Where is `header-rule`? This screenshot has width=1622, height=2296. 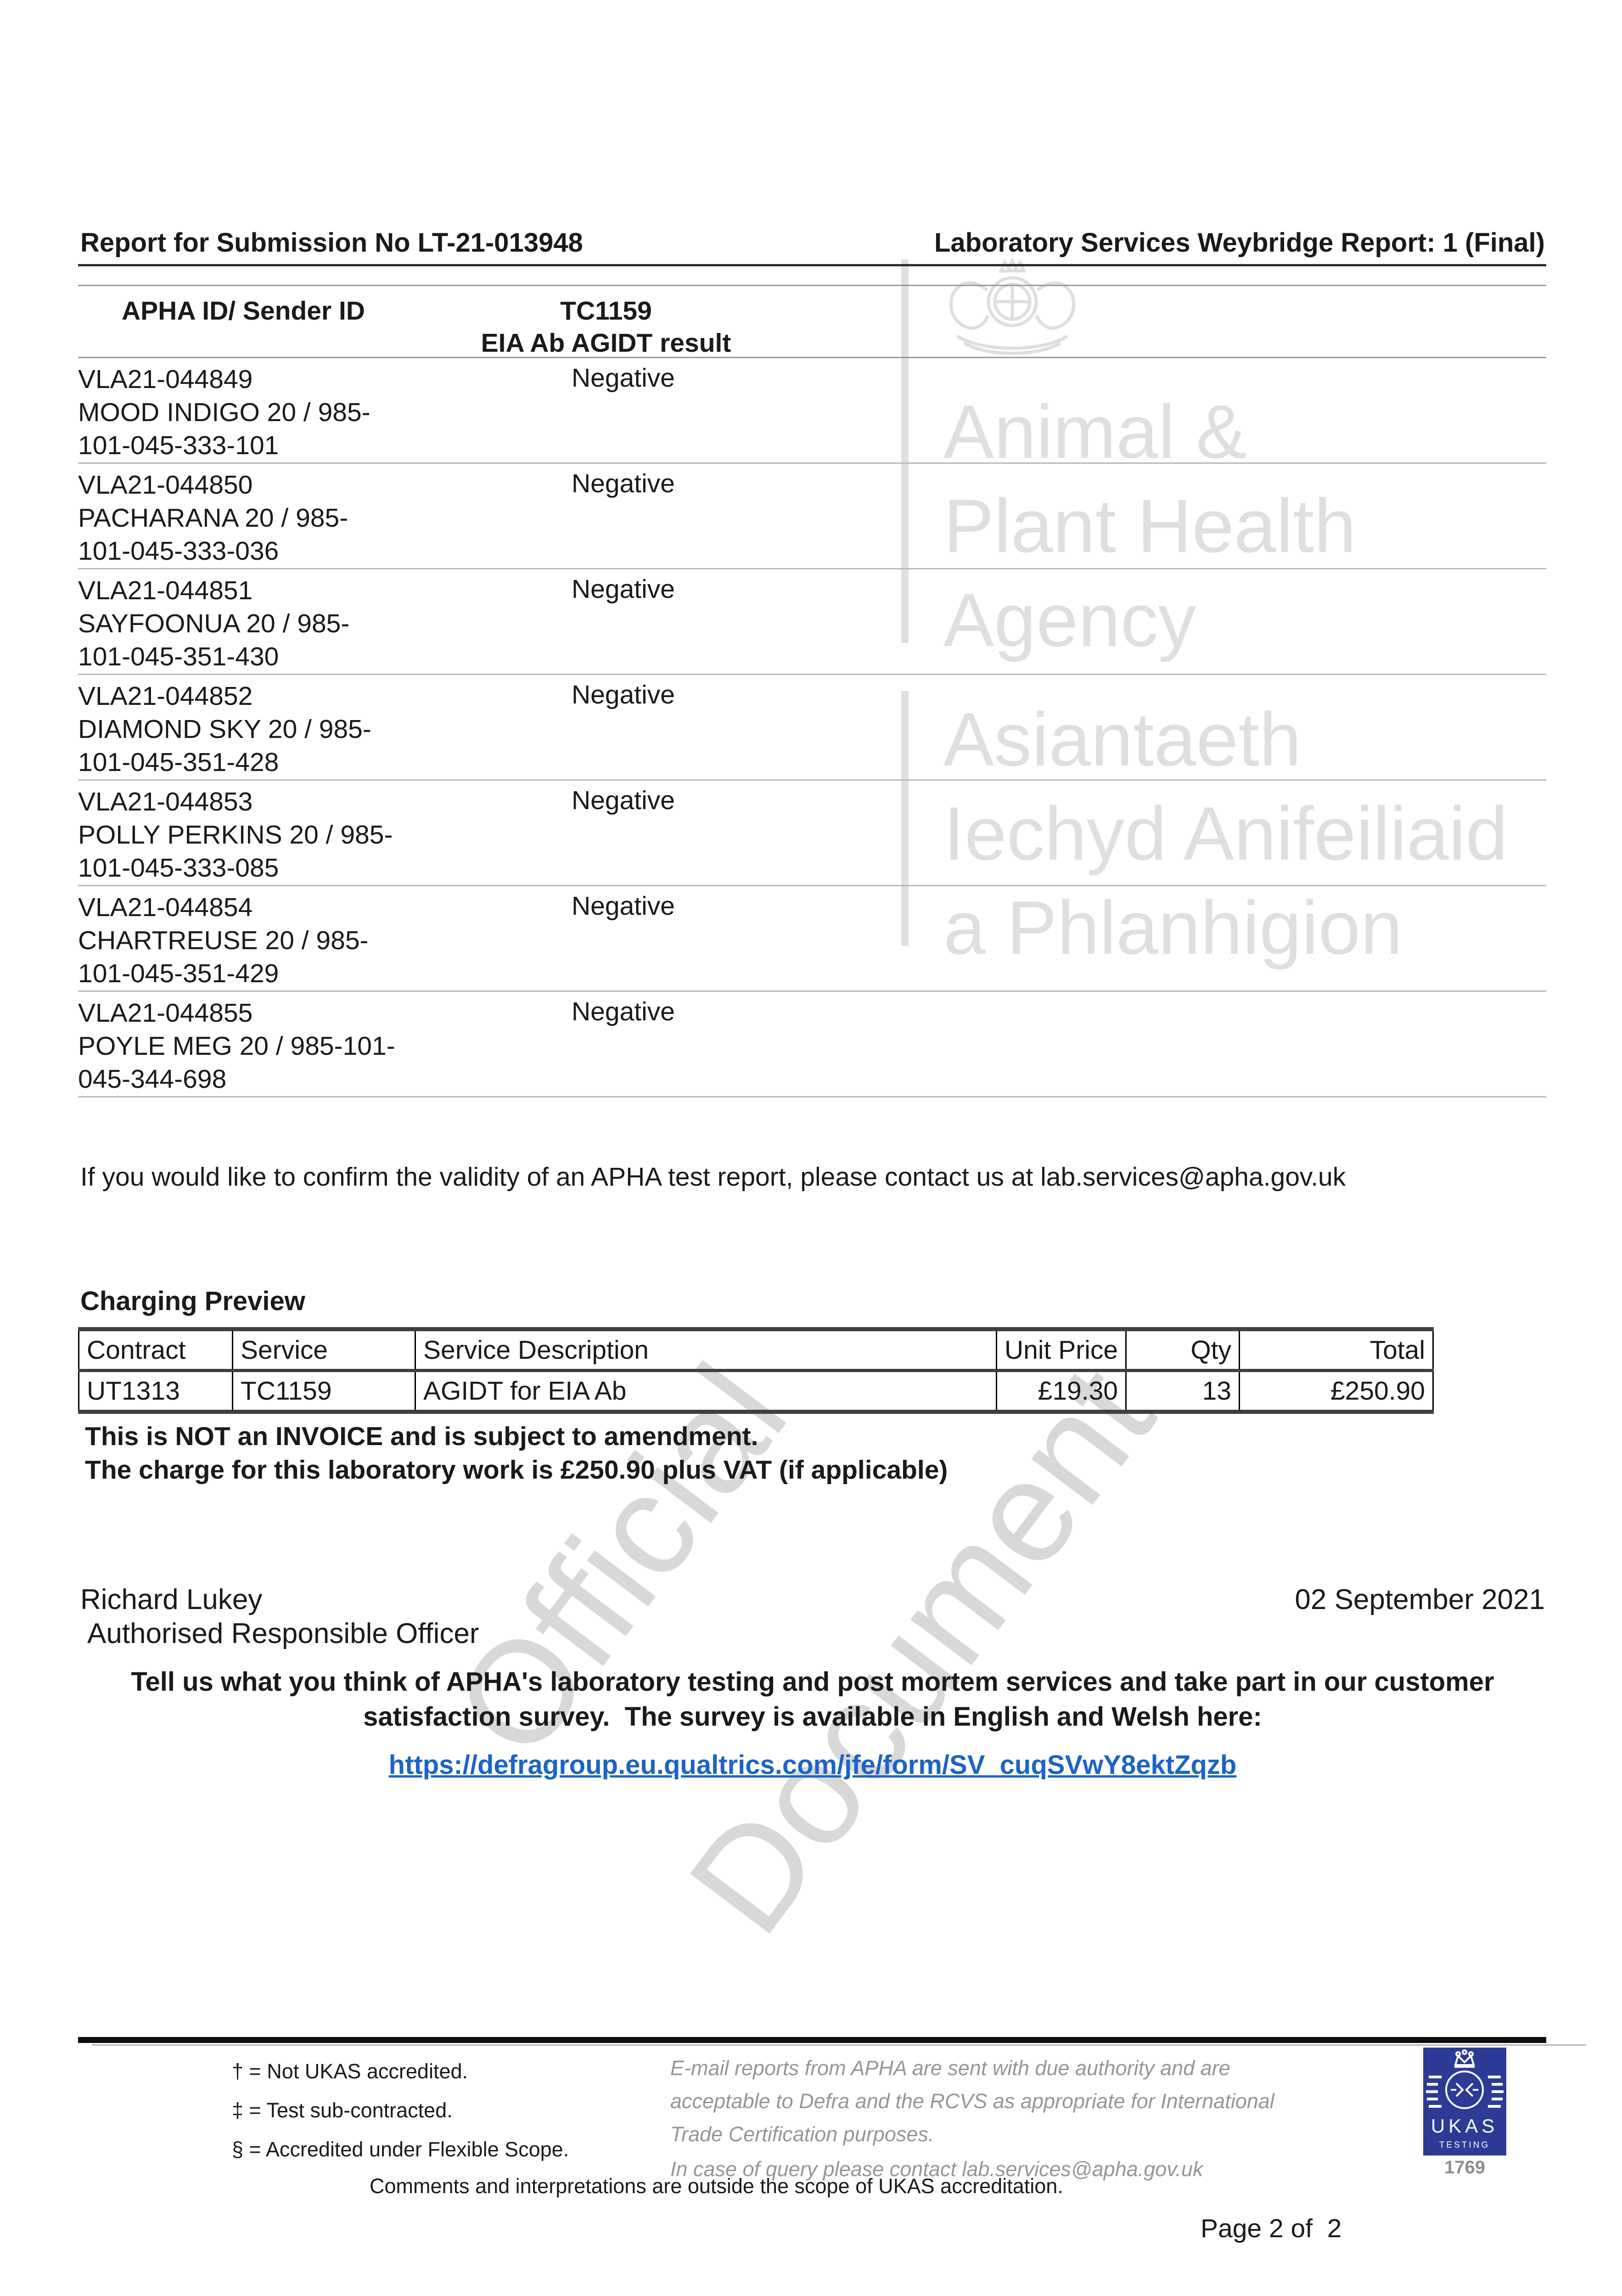 header-rule is located at coordinates (812, 265).